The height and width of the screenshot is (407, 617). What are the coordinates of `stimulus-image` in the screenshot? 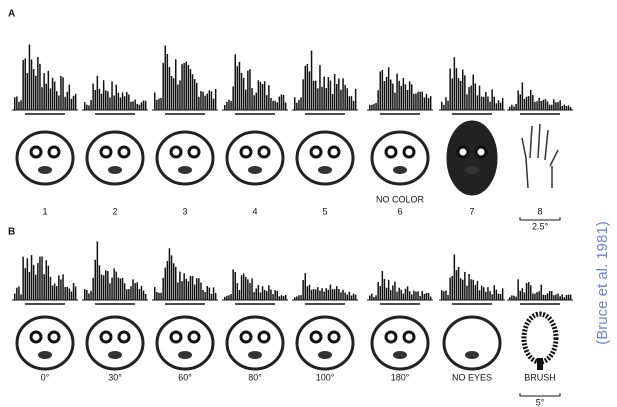 It's located at (540, 340).